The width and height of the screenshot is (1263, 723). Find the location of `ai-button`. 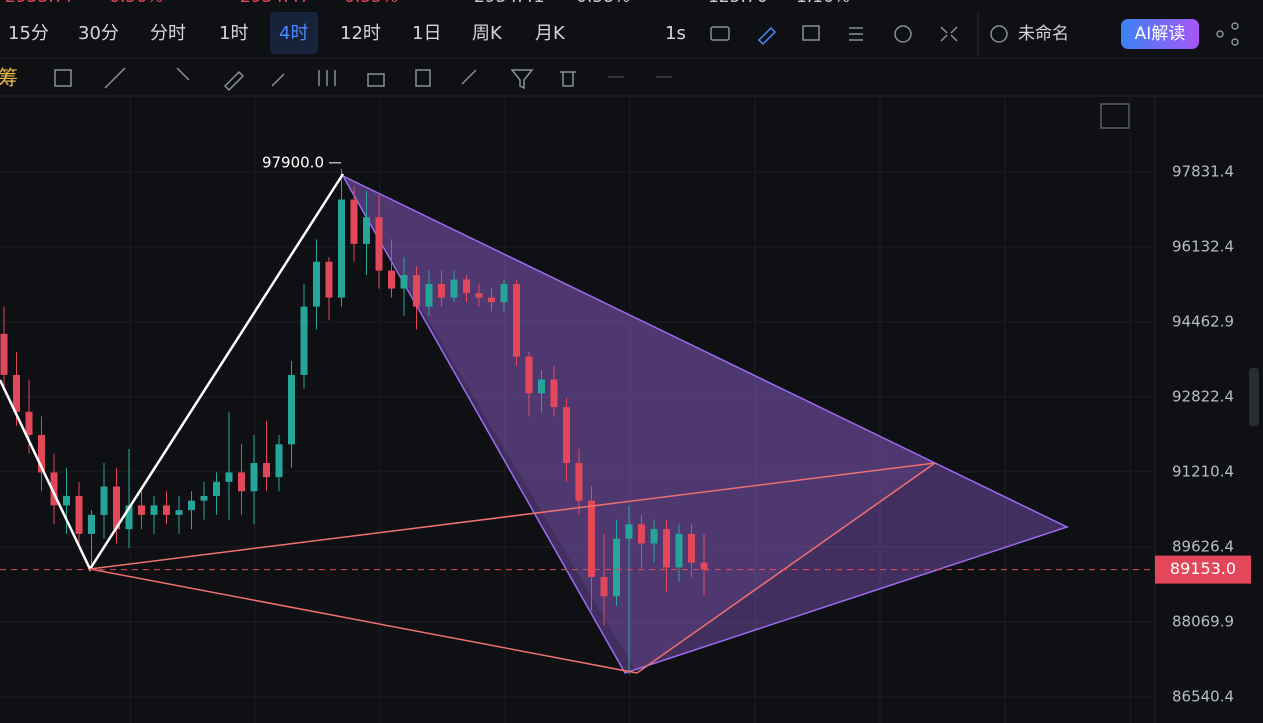

ai-button is located at coordinates (1160, 34).